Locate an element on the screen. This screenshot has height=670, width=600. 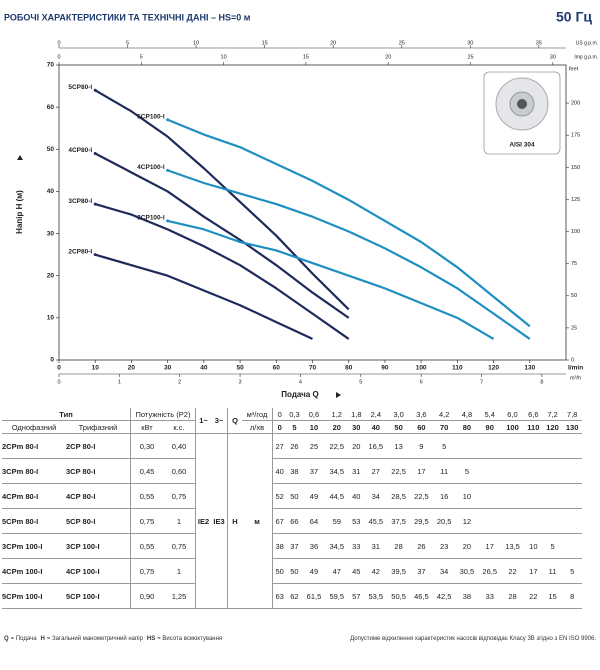
secondary-tick-label: 8 is located at coordinates (541, 382).